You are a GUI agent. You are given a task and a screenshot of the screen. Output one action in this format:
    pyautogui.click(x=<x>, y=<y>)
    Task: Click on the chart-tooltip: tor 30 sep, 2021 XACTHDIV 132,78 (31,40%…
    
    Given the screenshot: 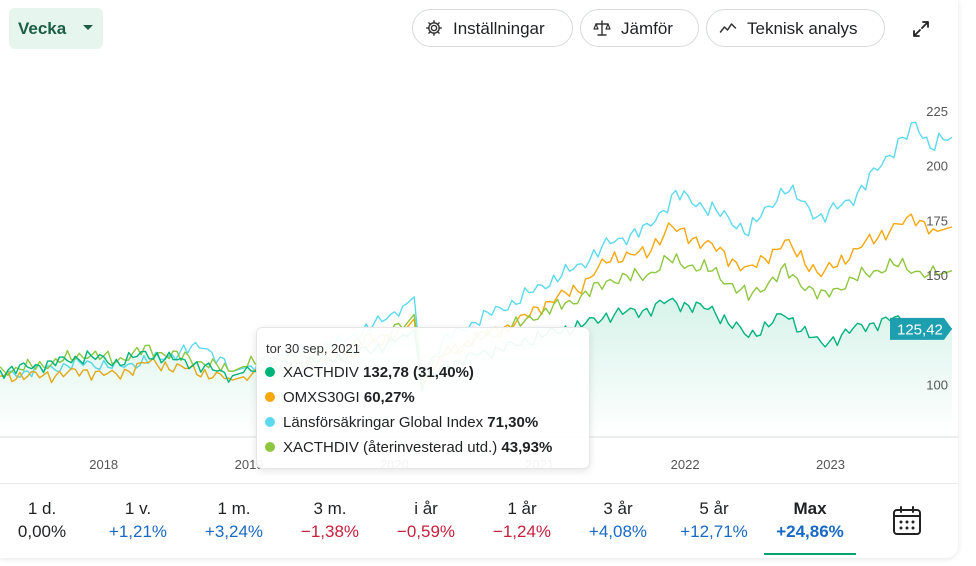 What is the action you would take?
    pyautogui.click(x=423, y=398)
    